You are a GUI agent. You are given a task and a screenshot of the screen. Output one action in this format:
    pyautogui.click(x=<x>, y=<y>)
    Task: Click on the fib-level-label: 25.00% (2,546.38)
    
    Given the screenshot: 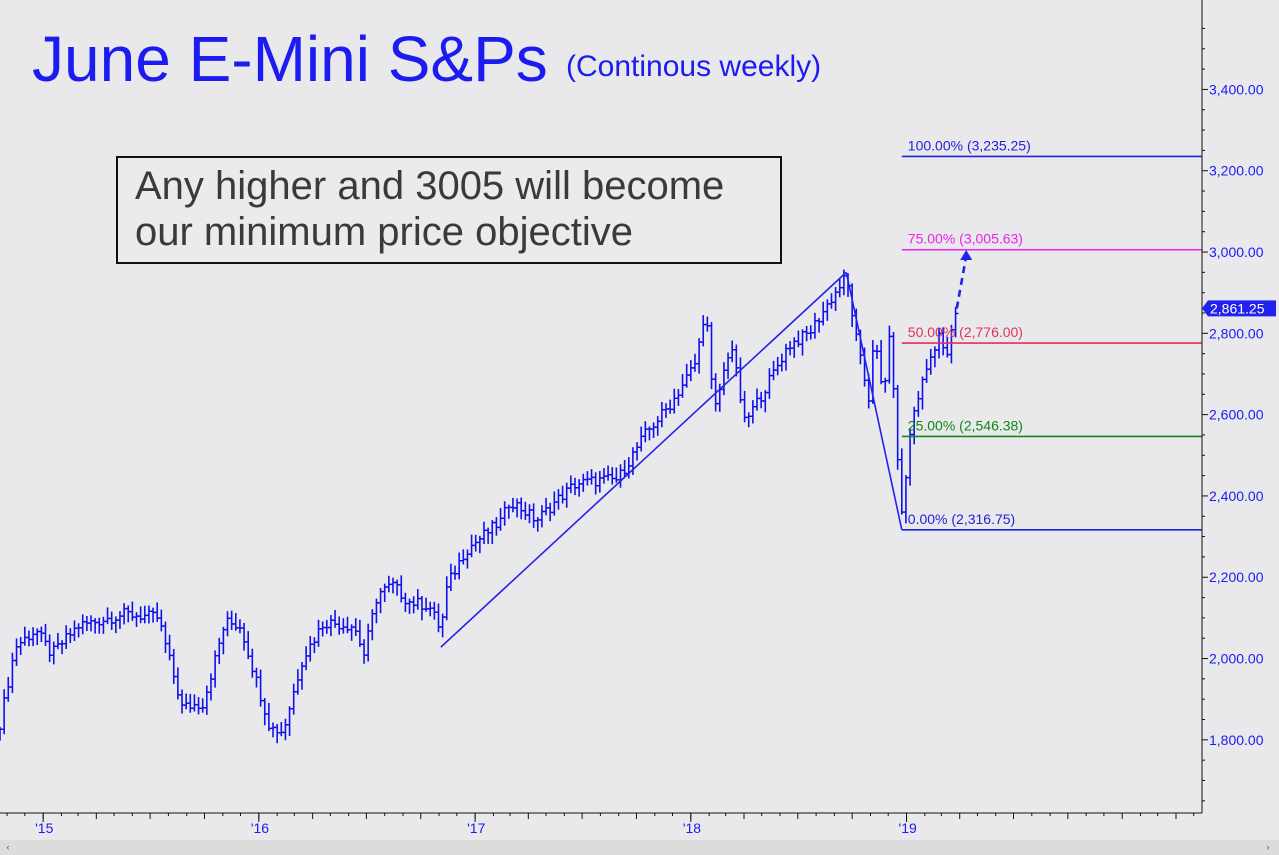 What is the action you would take?
    pyautogui.click(x=965, y=425)
    